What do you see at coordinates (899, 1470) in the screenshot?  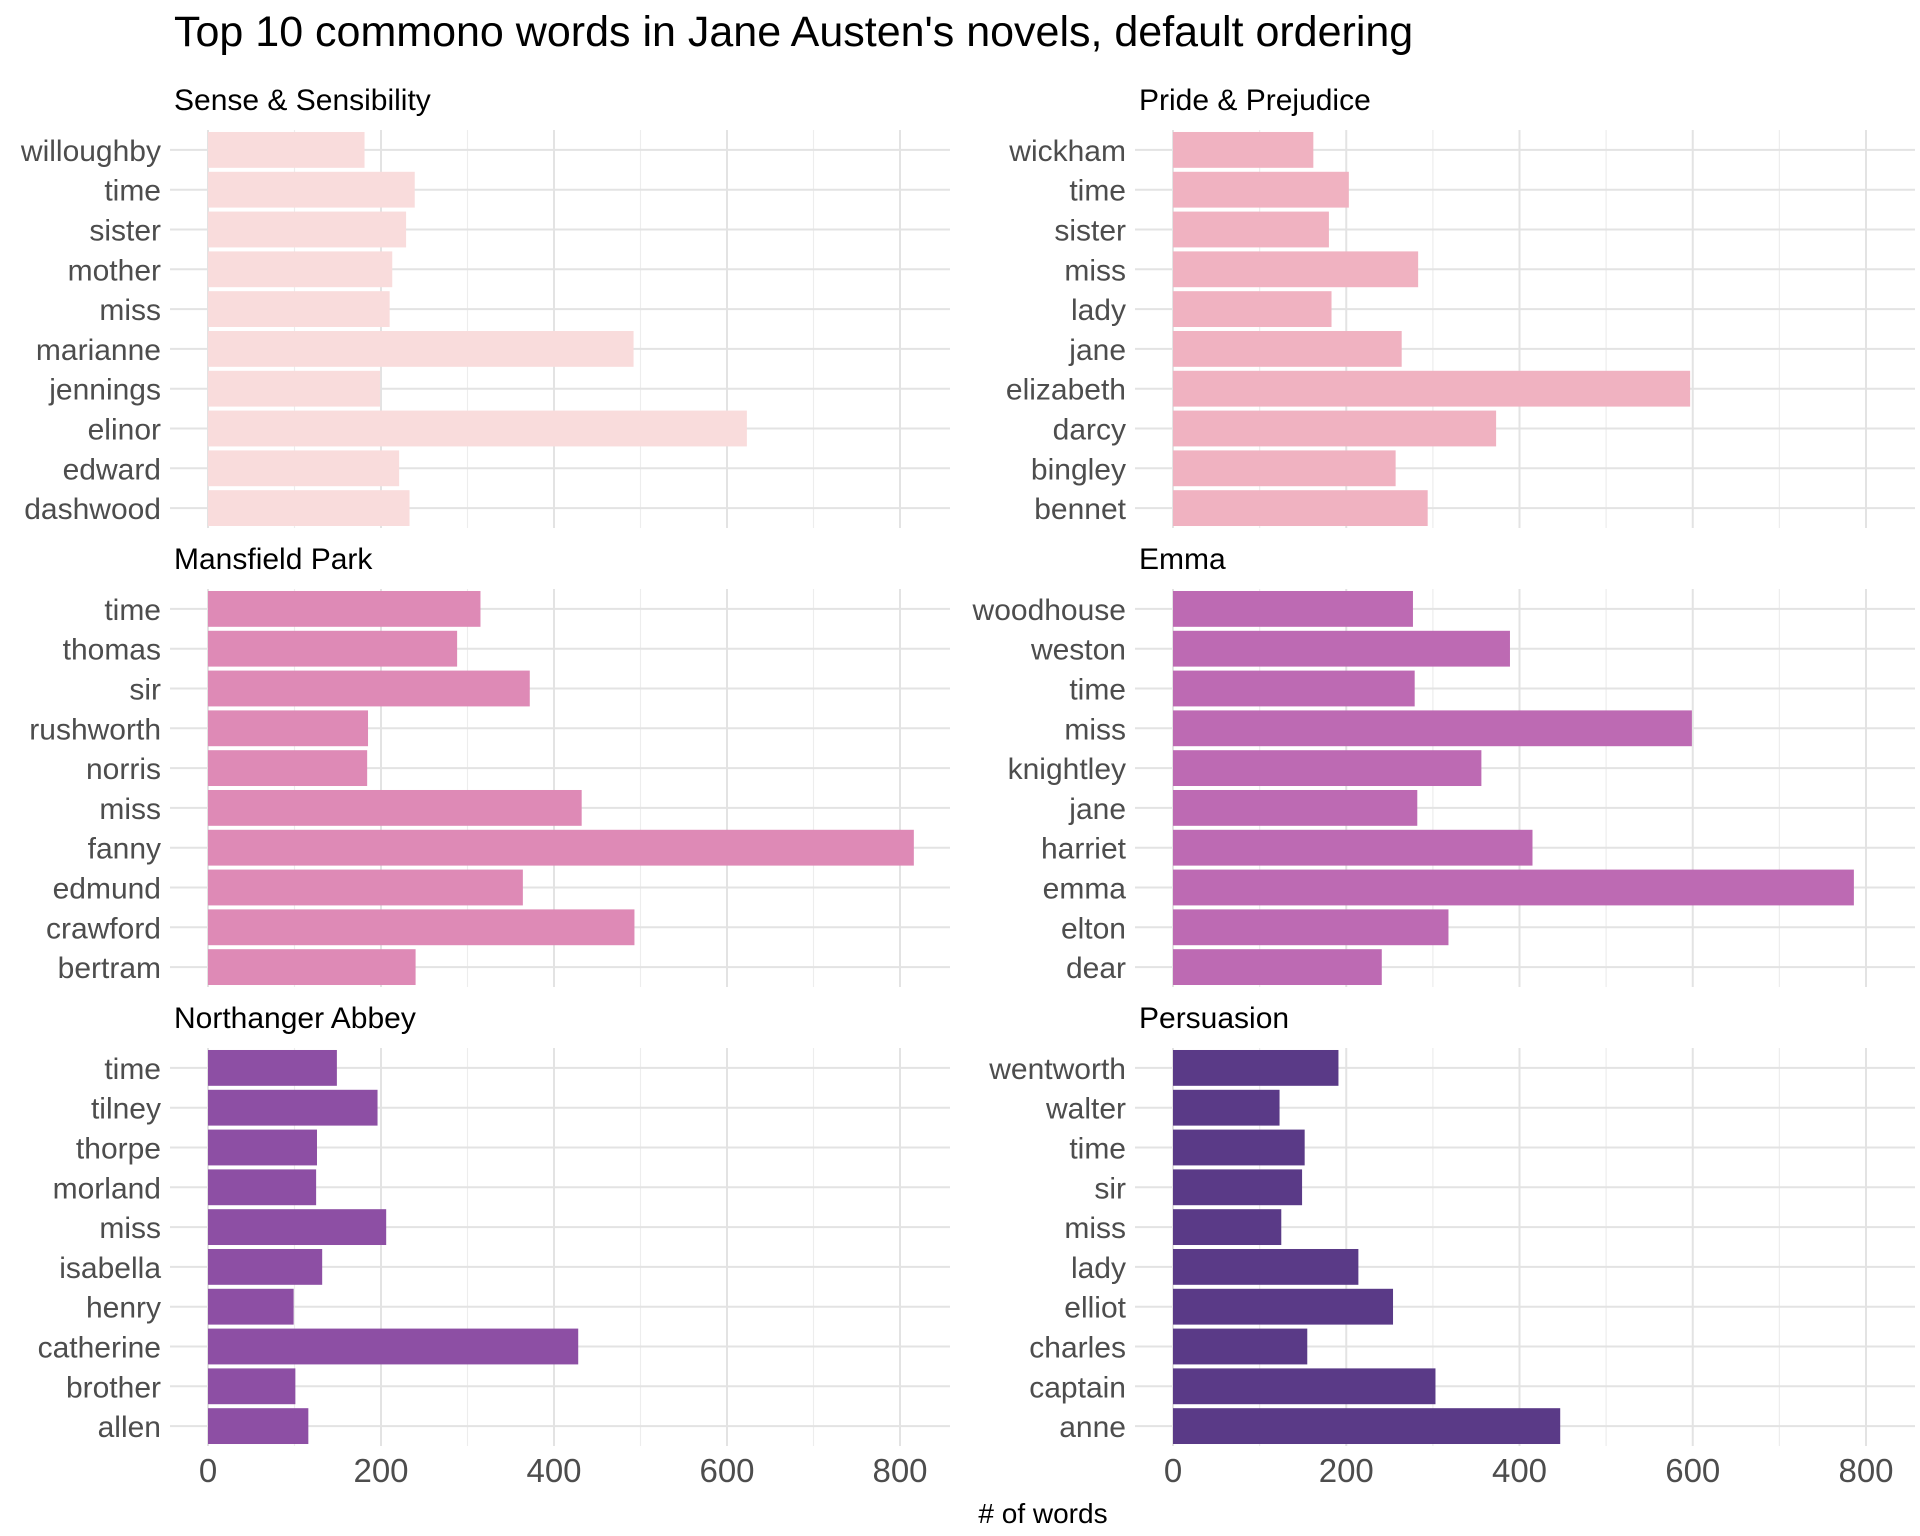 I see `x-tick-label: 800` at bounding box center [899, 1470].